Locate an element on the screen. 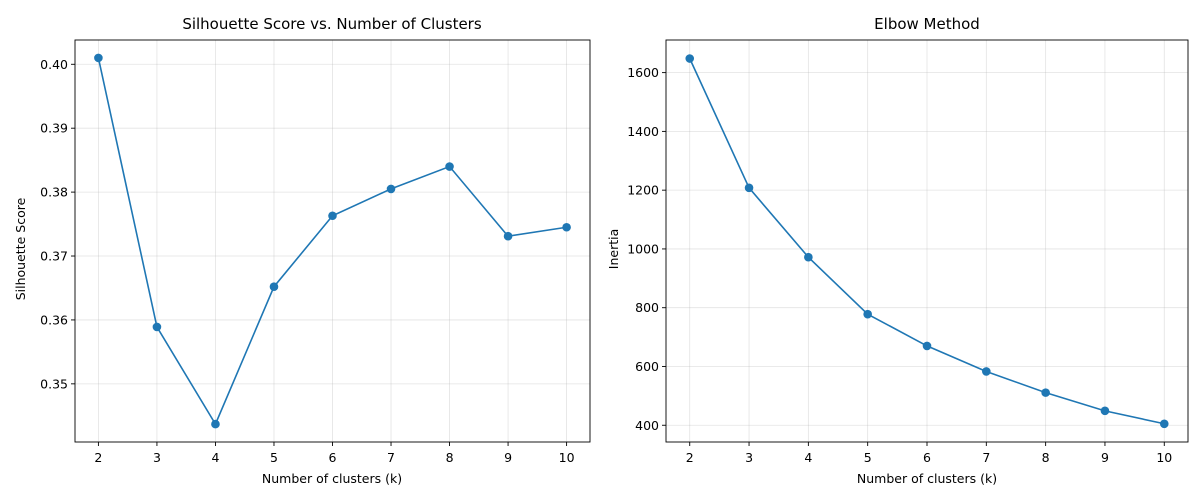 The width and height of the screenshot is (1200, 500). y-tick-label: 1400 is located at coordinates (643, 131).